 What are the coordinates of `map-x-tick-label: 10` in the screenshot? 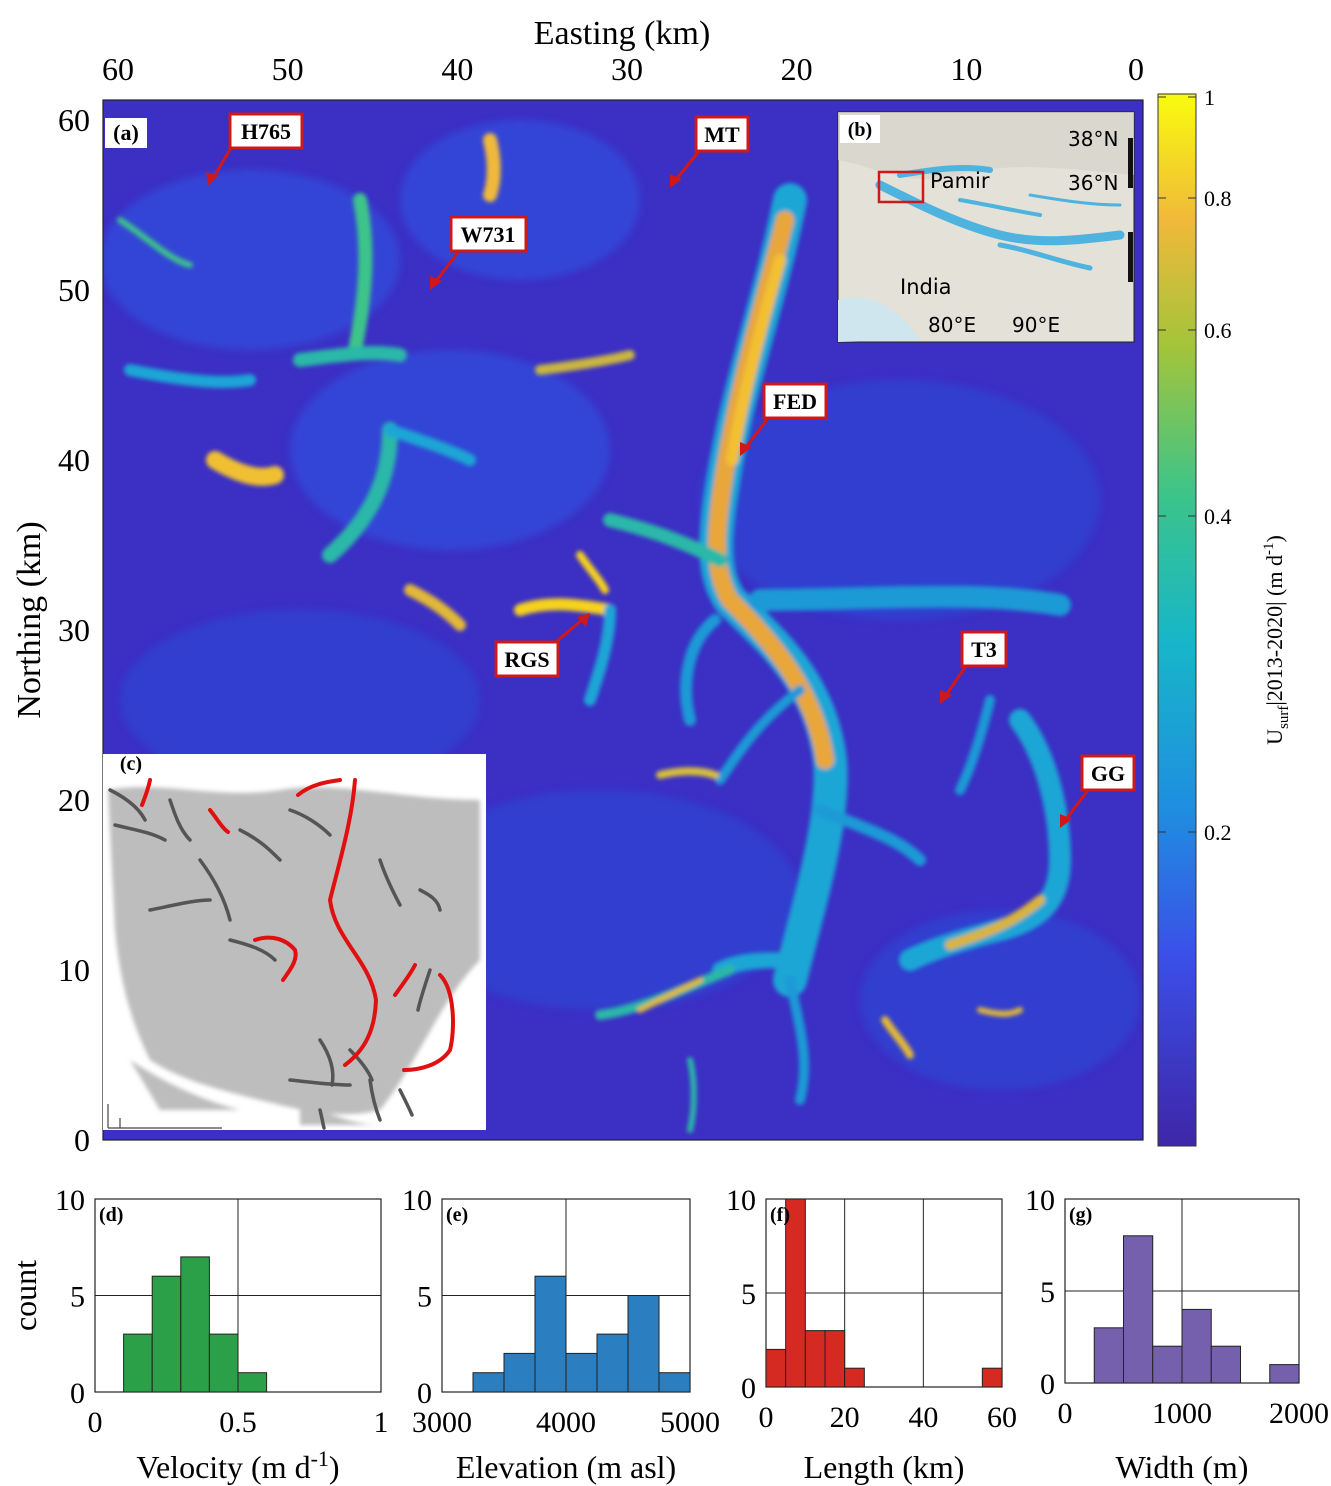 It's located at (966, 69).